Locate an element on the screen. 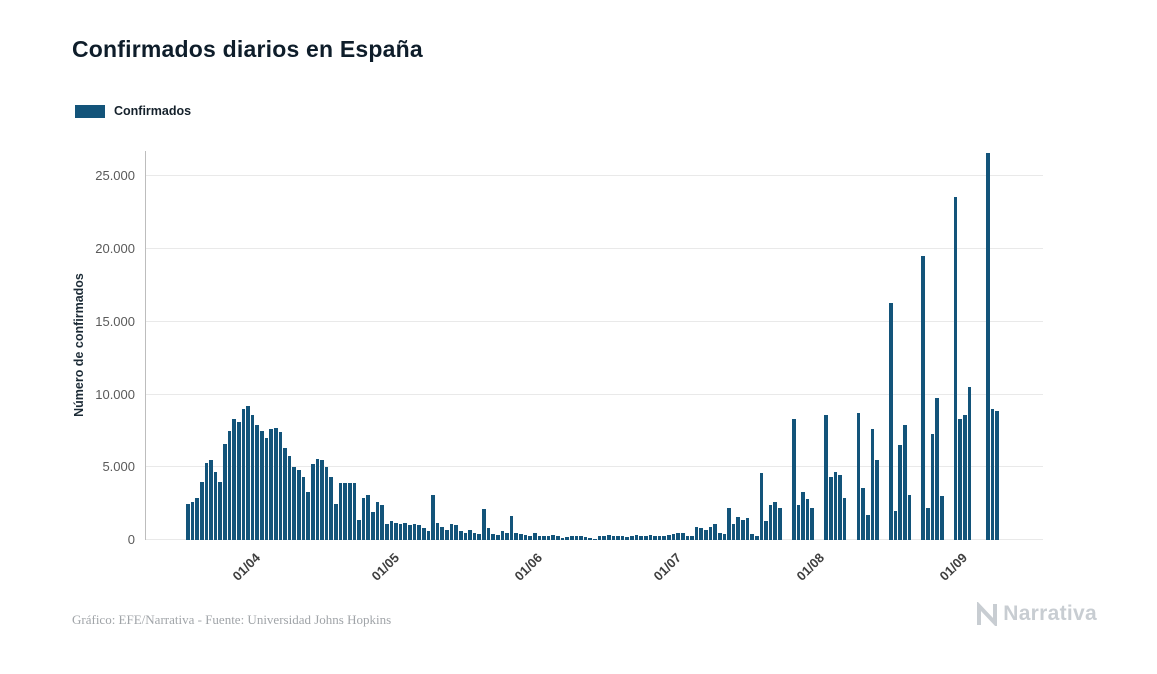  y-axis-title: Número de confirmados is located at coordinates (79, 345).